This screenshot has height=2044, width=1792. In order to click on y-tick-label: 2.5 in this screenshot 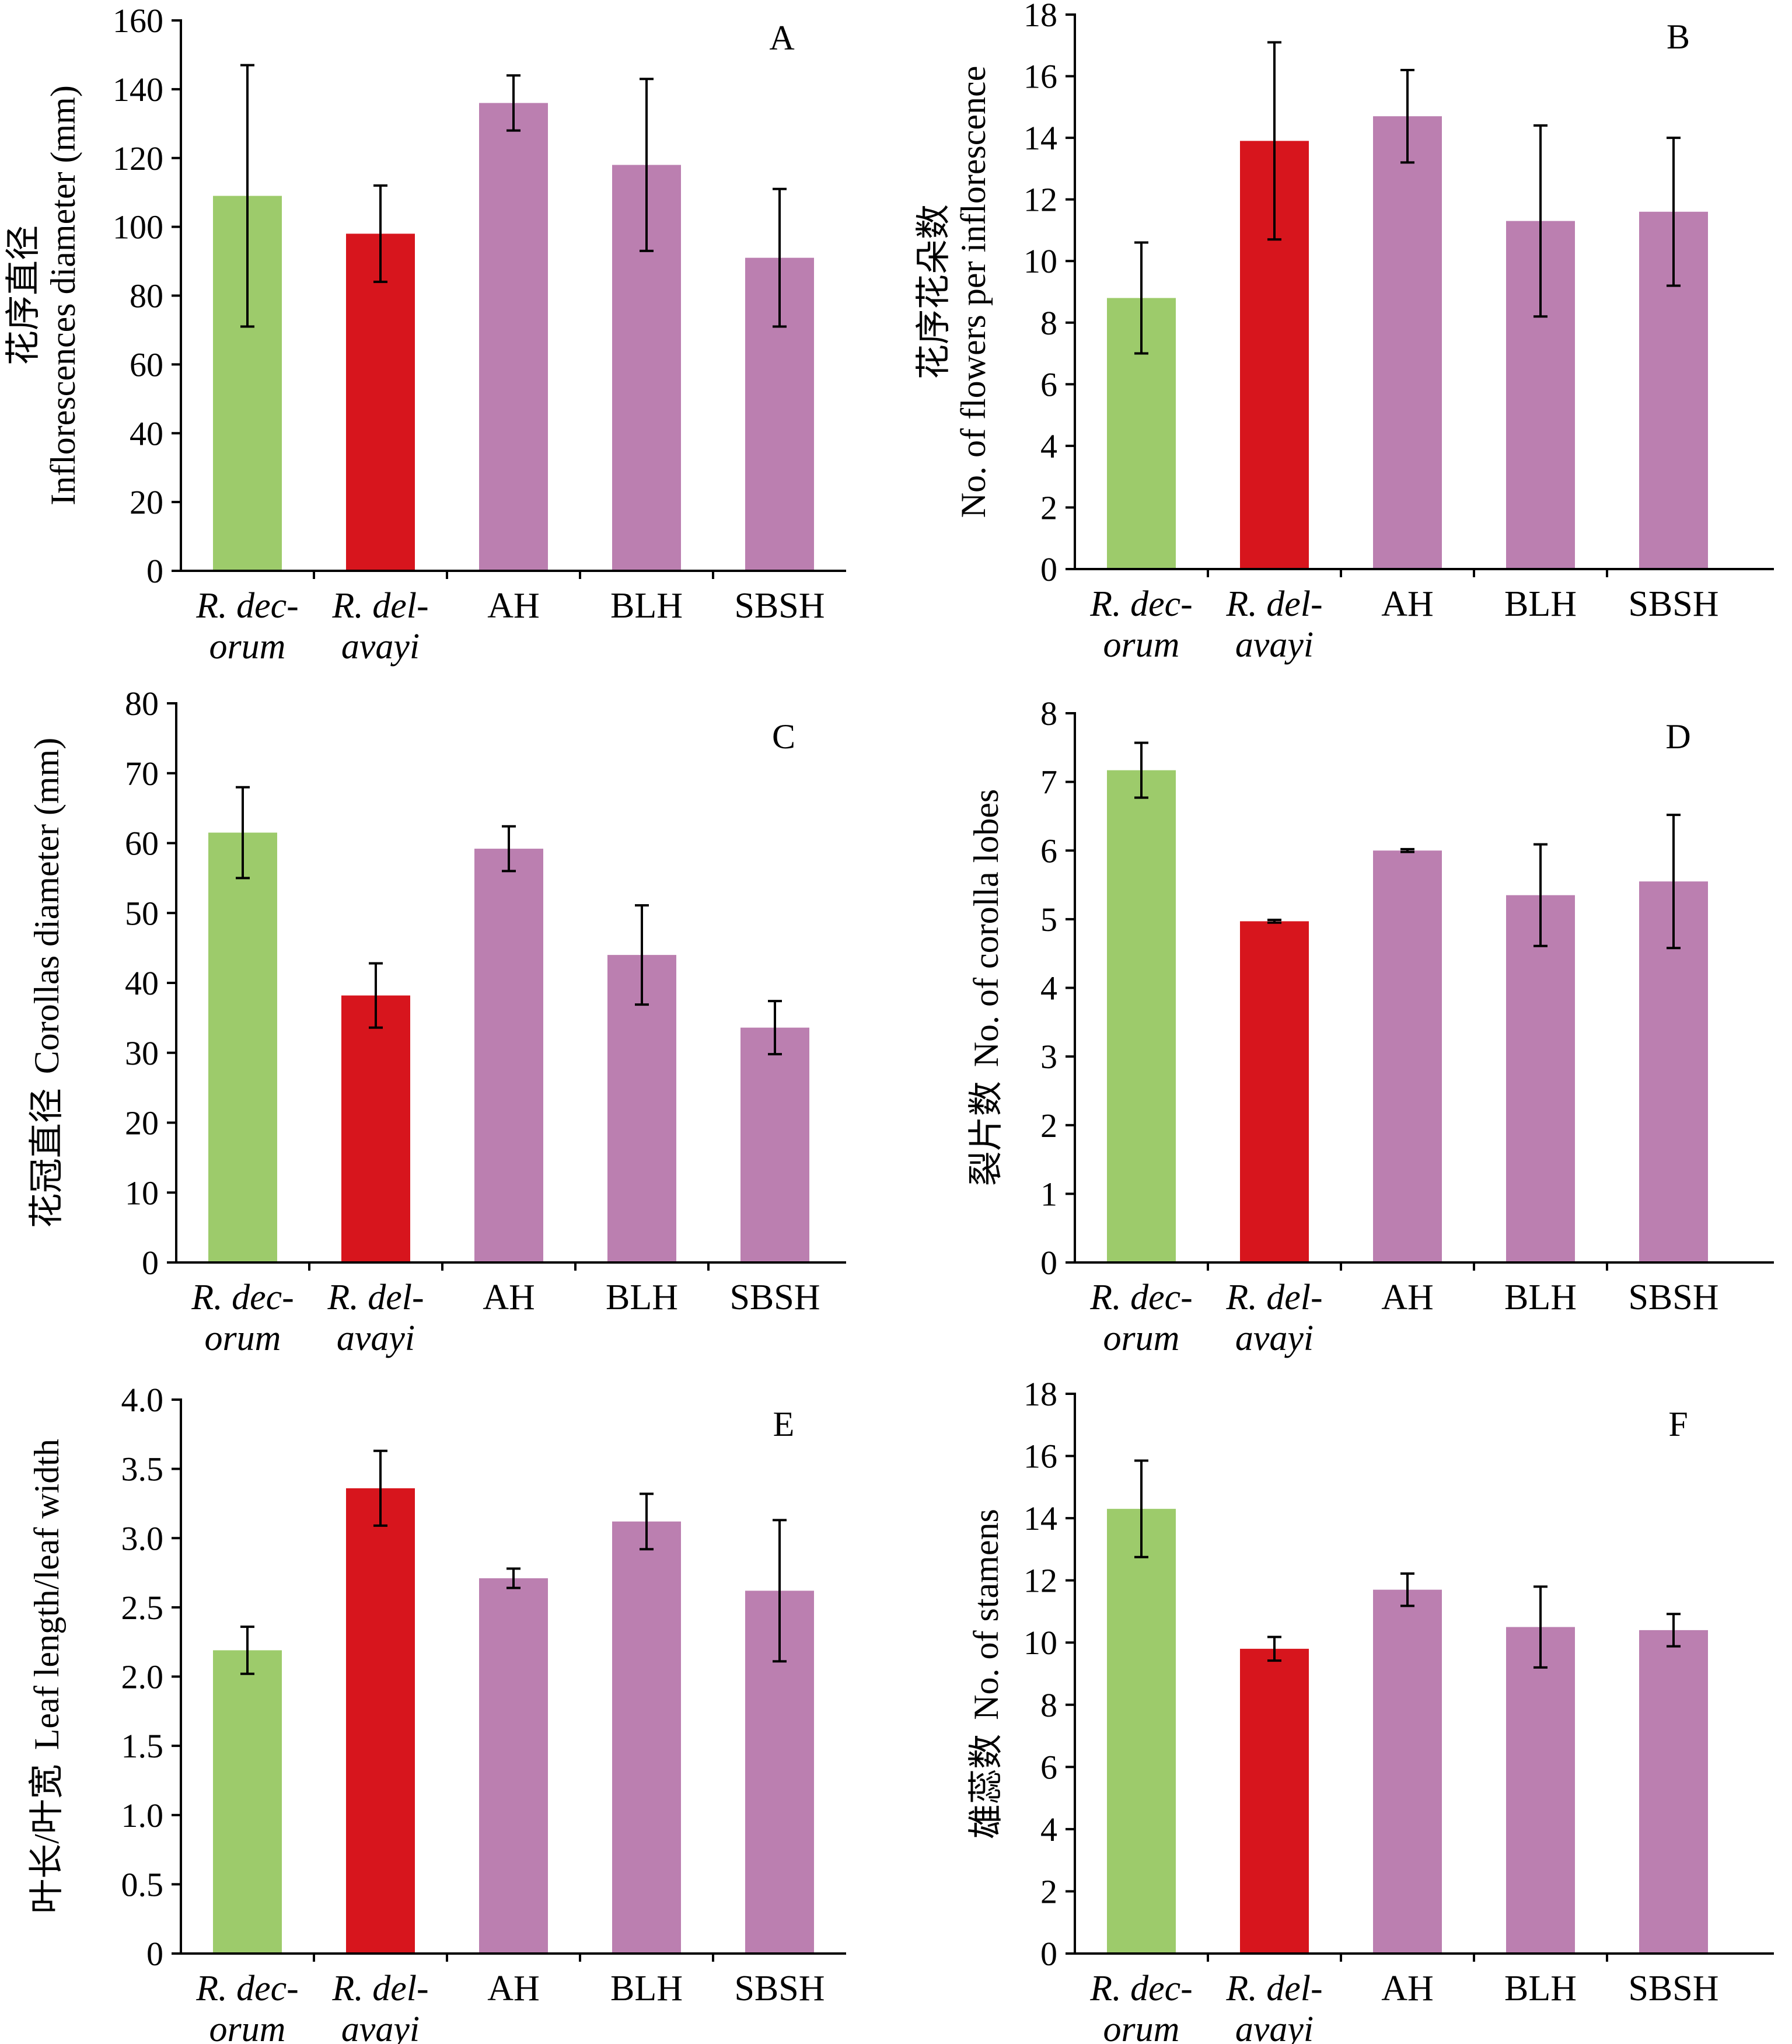, I will do `click(142, 1608)`.